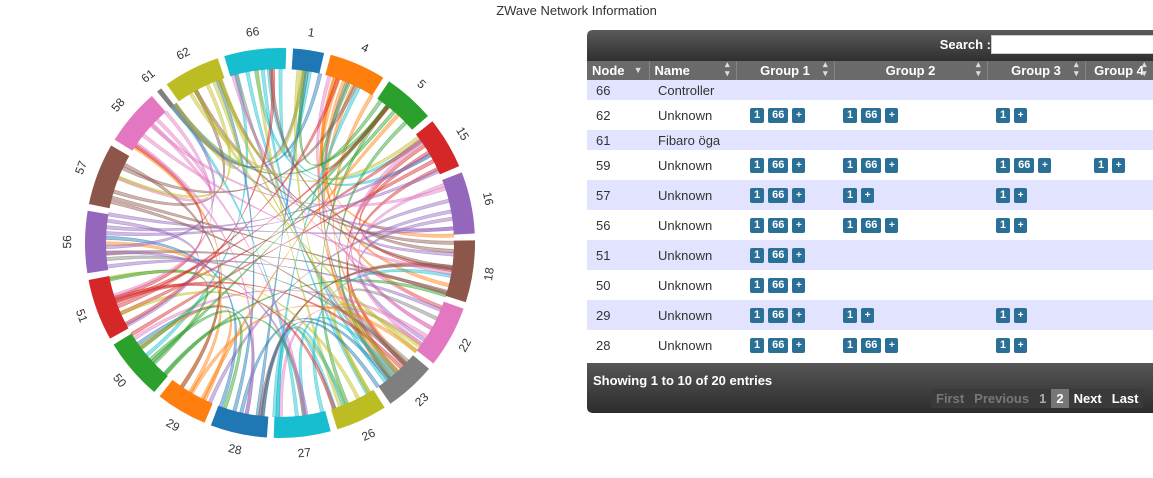 The image size is (1153, 478). Describe the element at coordinates (870, 285) in the screenshot. I see `table-row: 50 Unknown 1 66 +` at that location.